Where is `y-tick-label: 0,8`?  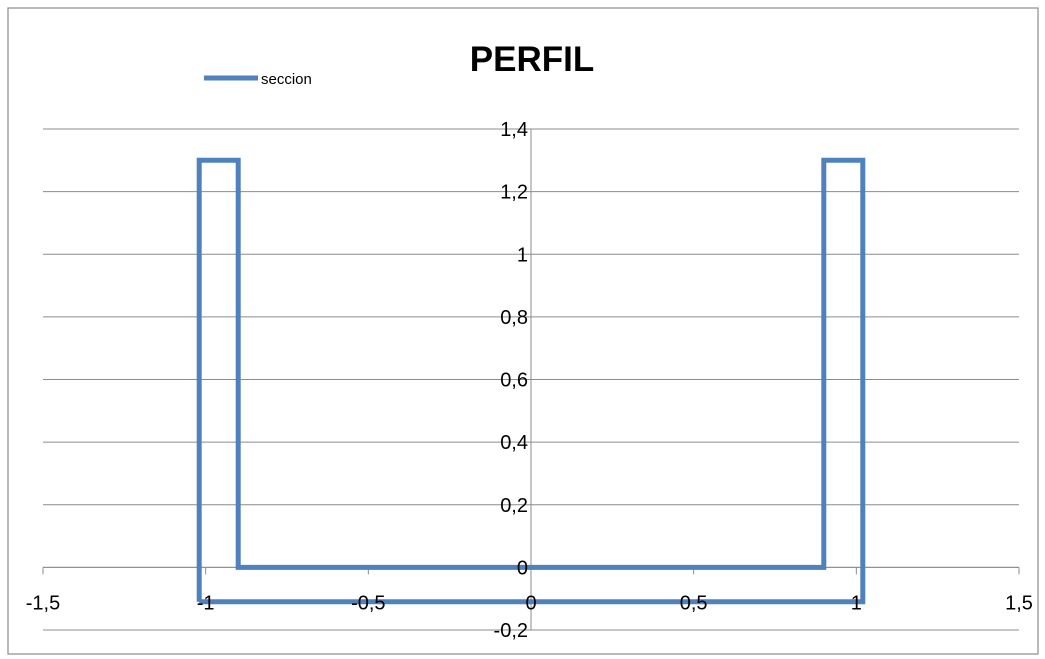
y-tick-label: 0,8 is located at coordinates (514, 318).